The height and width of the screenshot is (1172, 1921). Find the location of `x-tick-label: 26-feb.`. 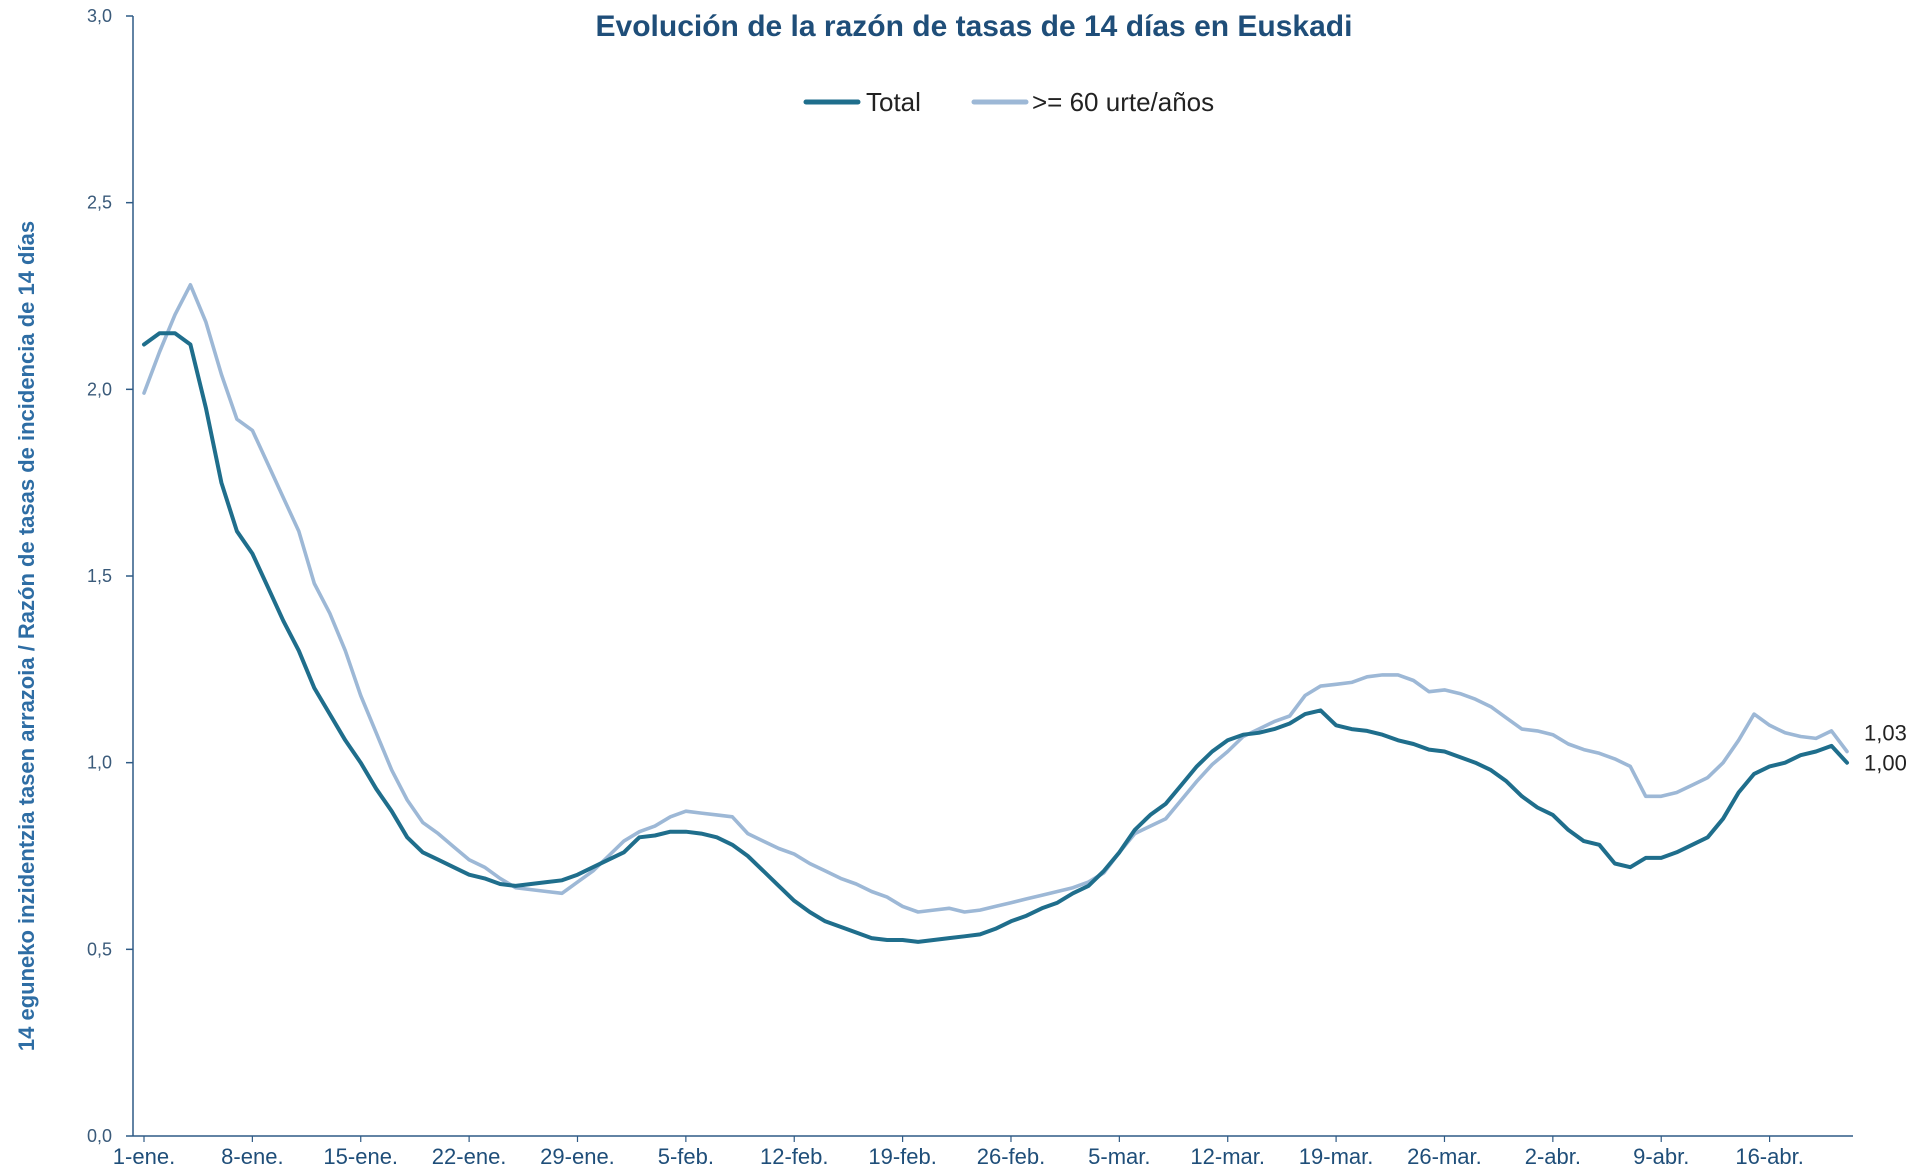

x-tick-label: 26-feb. is located at coordinates (1011, 1156).